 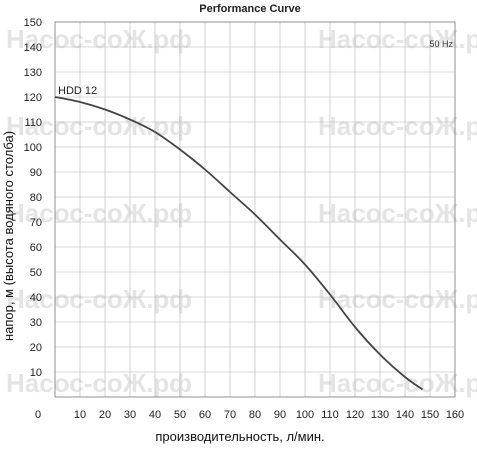 What do you see at coordinates (36, 373) in the screenshot?
I see `y-tick-label: 10` at bounding box center [36, 373].